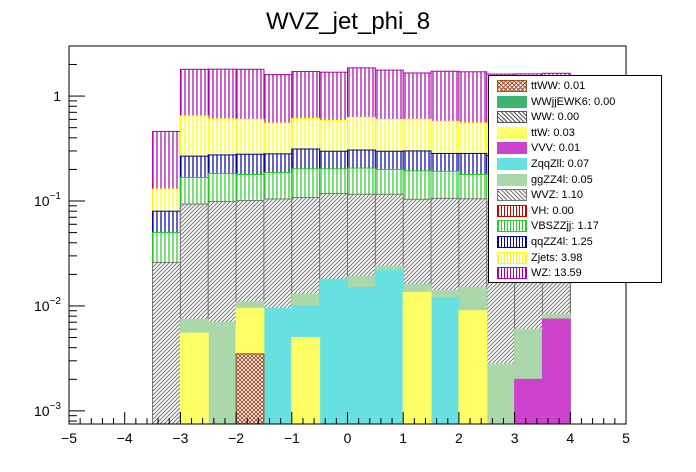  Describe the element at coordinates (459, 438) in the screenshot. I see `x-tick-label: 2` at that location.